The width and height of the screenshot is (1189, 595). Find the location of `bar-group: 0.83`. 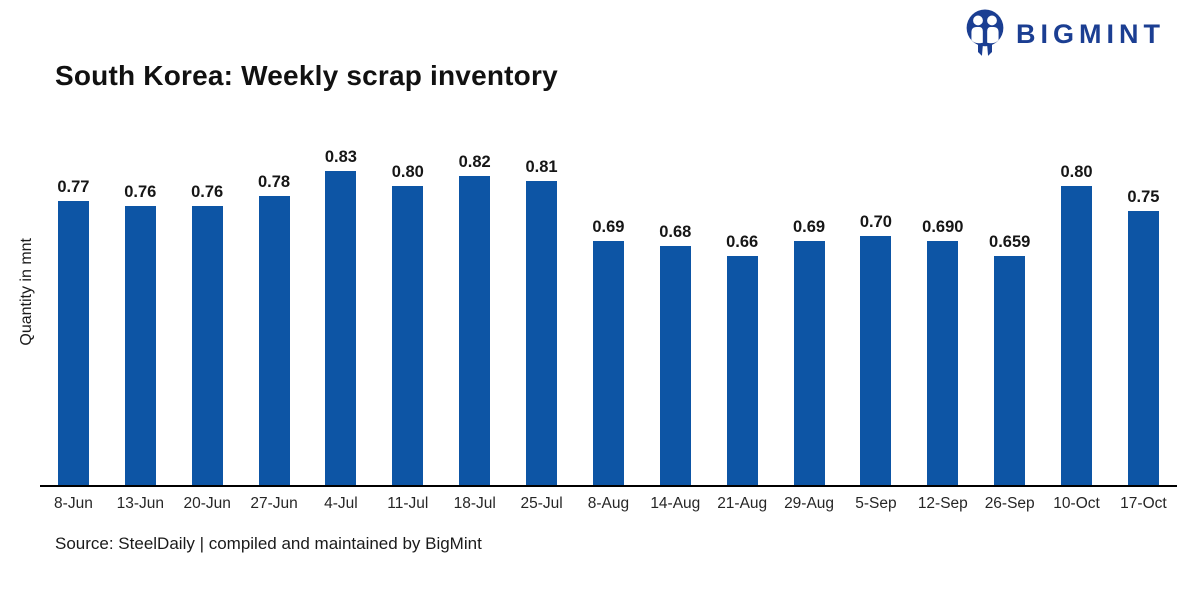

bar-group: 0.83 is located at coordinates (341, 310).